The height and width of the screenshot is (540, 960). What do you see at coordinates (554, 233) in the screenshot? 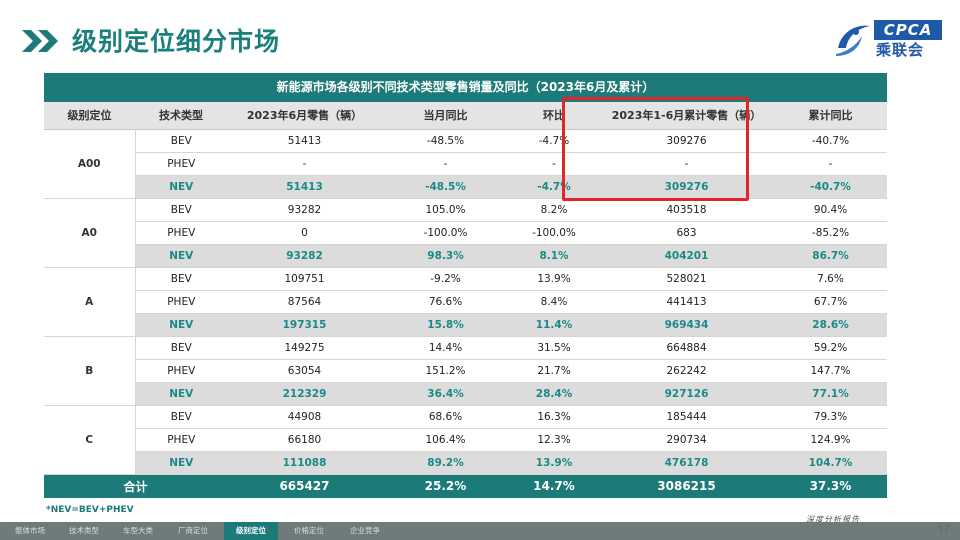
I see `mom-cell: -100.0%` at bounding box center [554, 233].